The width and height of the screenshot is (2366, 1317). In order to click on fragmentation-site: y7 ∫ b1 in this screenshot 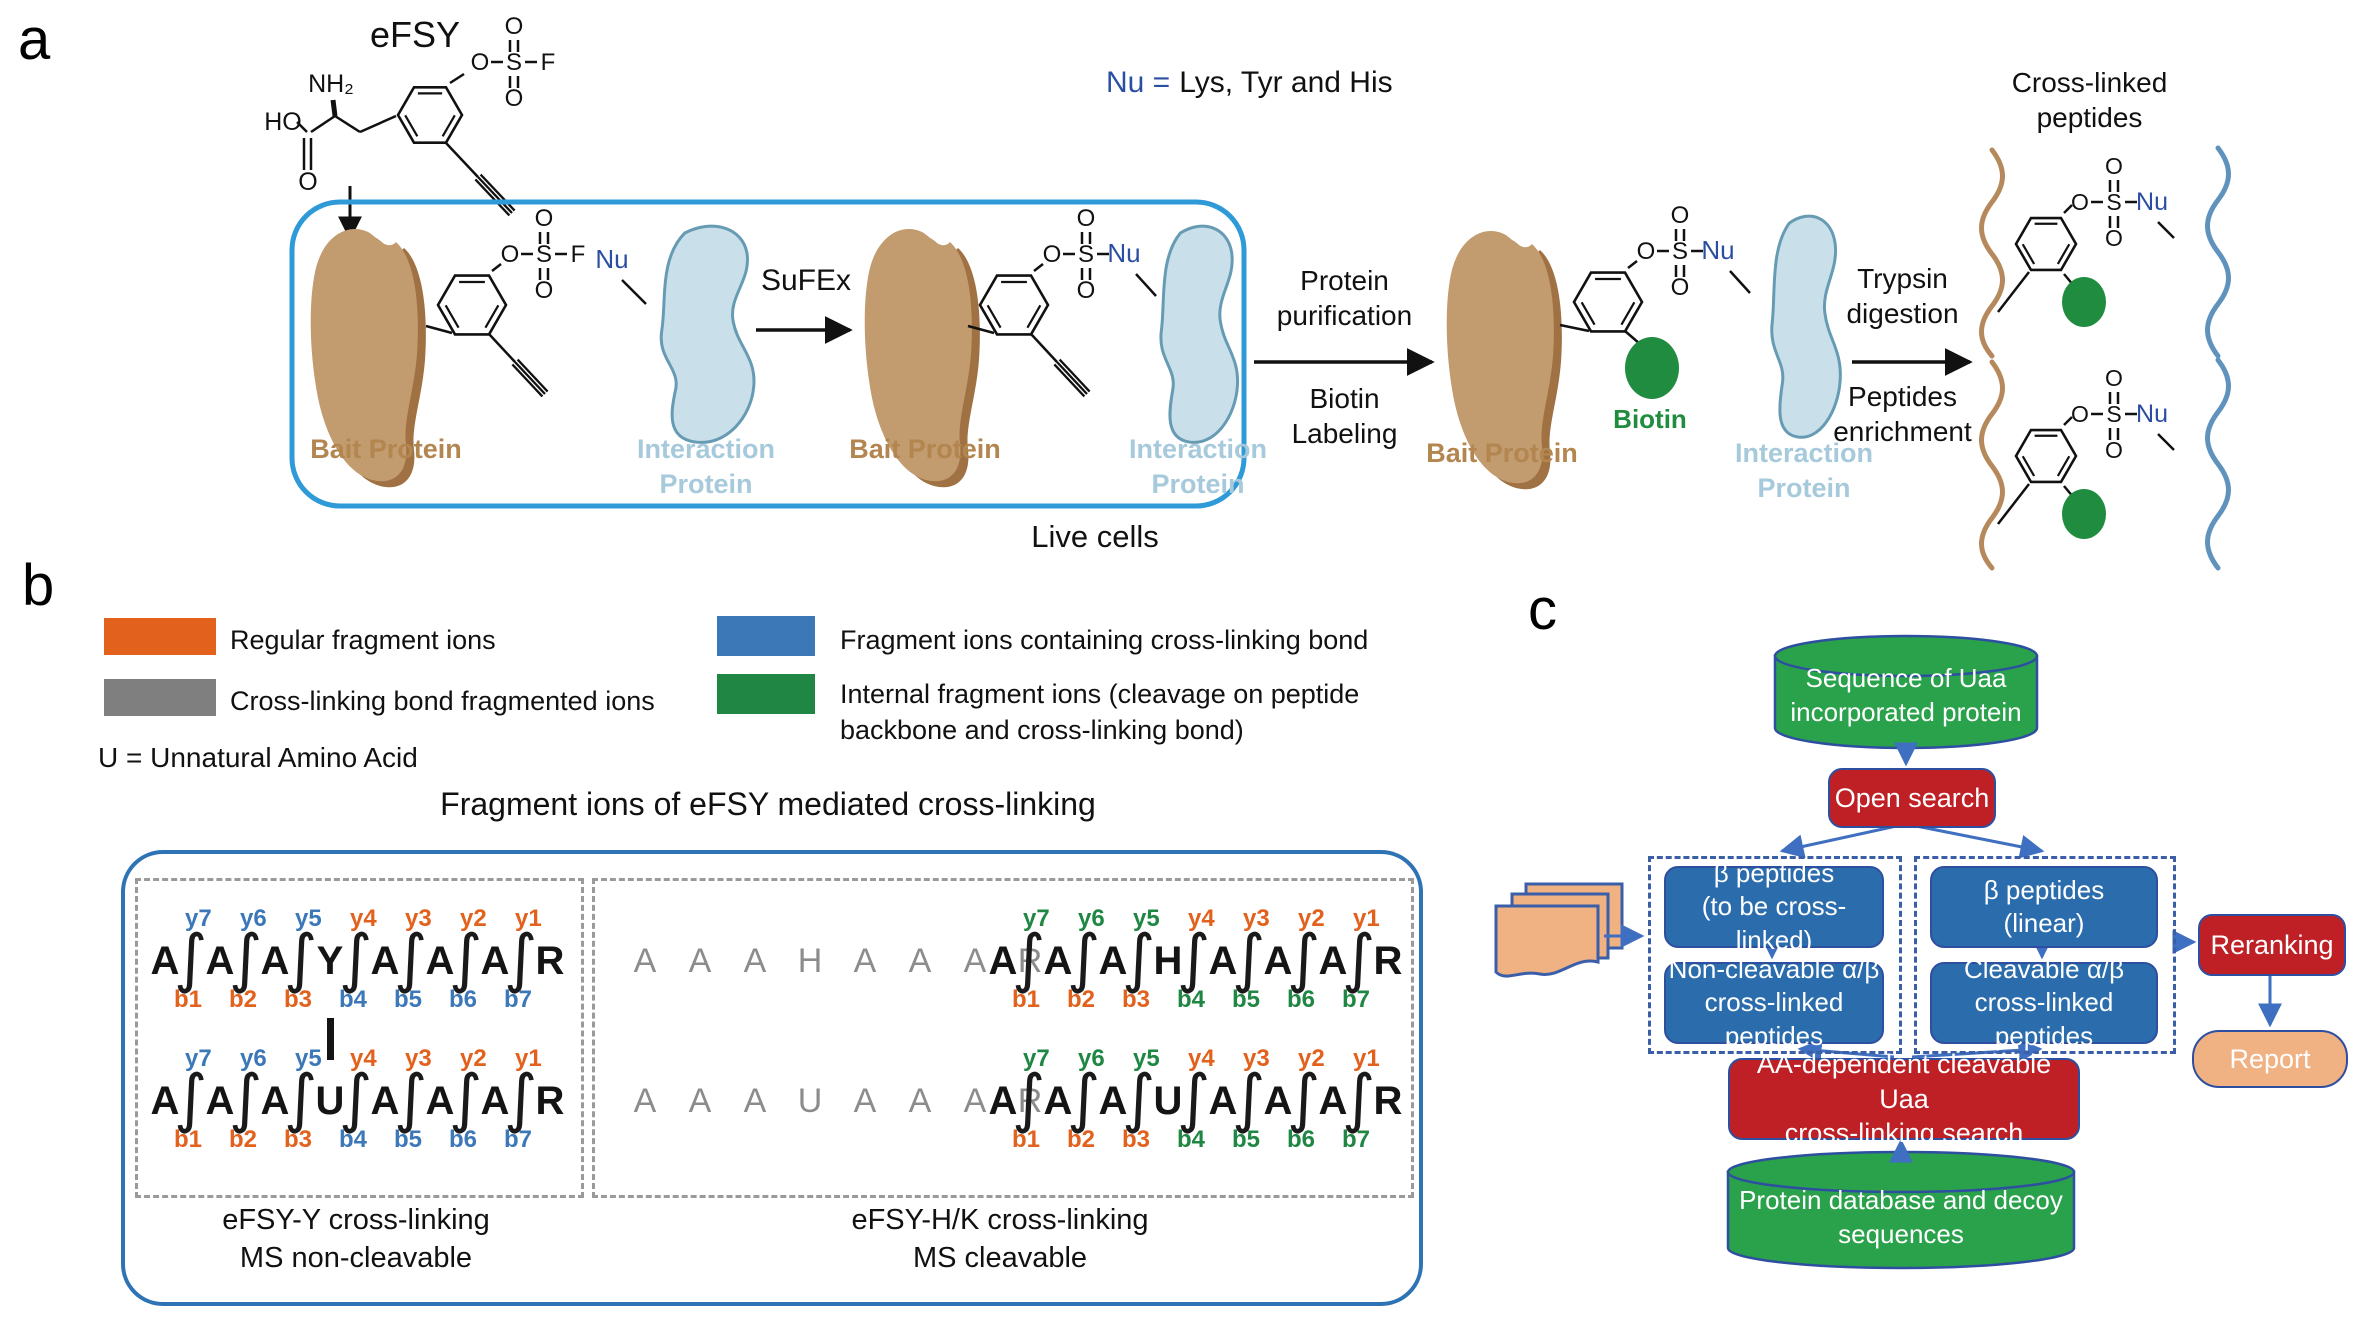, I will do `click(193, 1099)`.